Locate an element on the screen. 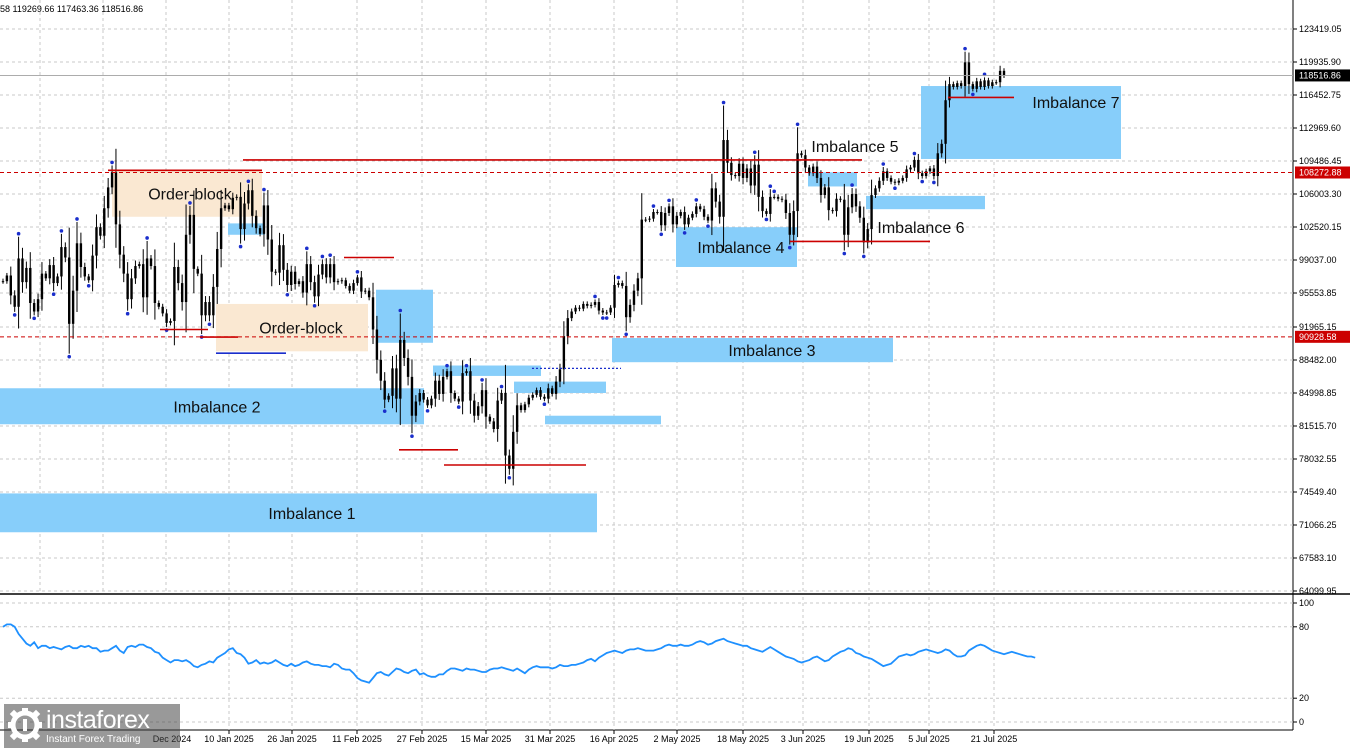 This screenshot has height=750, width=1350. y-axis-tick-label: 106003.30 is located at coordinates (1320, 194).